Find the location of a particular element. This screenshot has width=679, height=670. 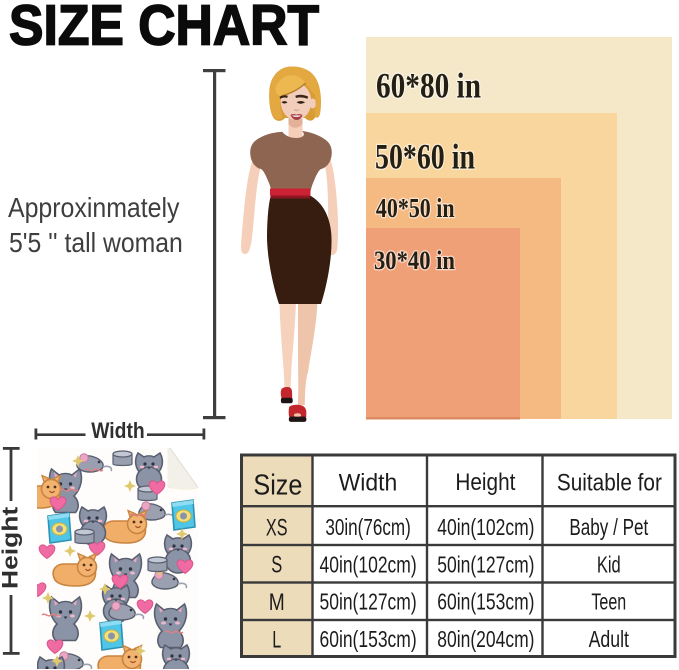

svg-text: Approxinmately is located at coordinates (94, 207).